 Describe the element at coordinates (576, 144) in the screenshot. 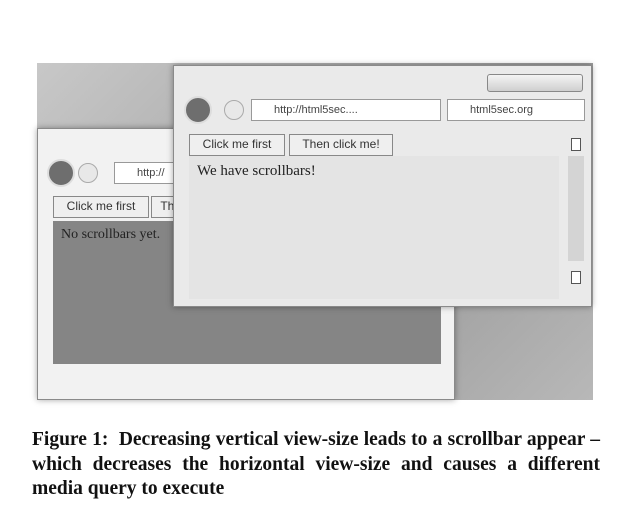

I see `scroll-up` at that location.